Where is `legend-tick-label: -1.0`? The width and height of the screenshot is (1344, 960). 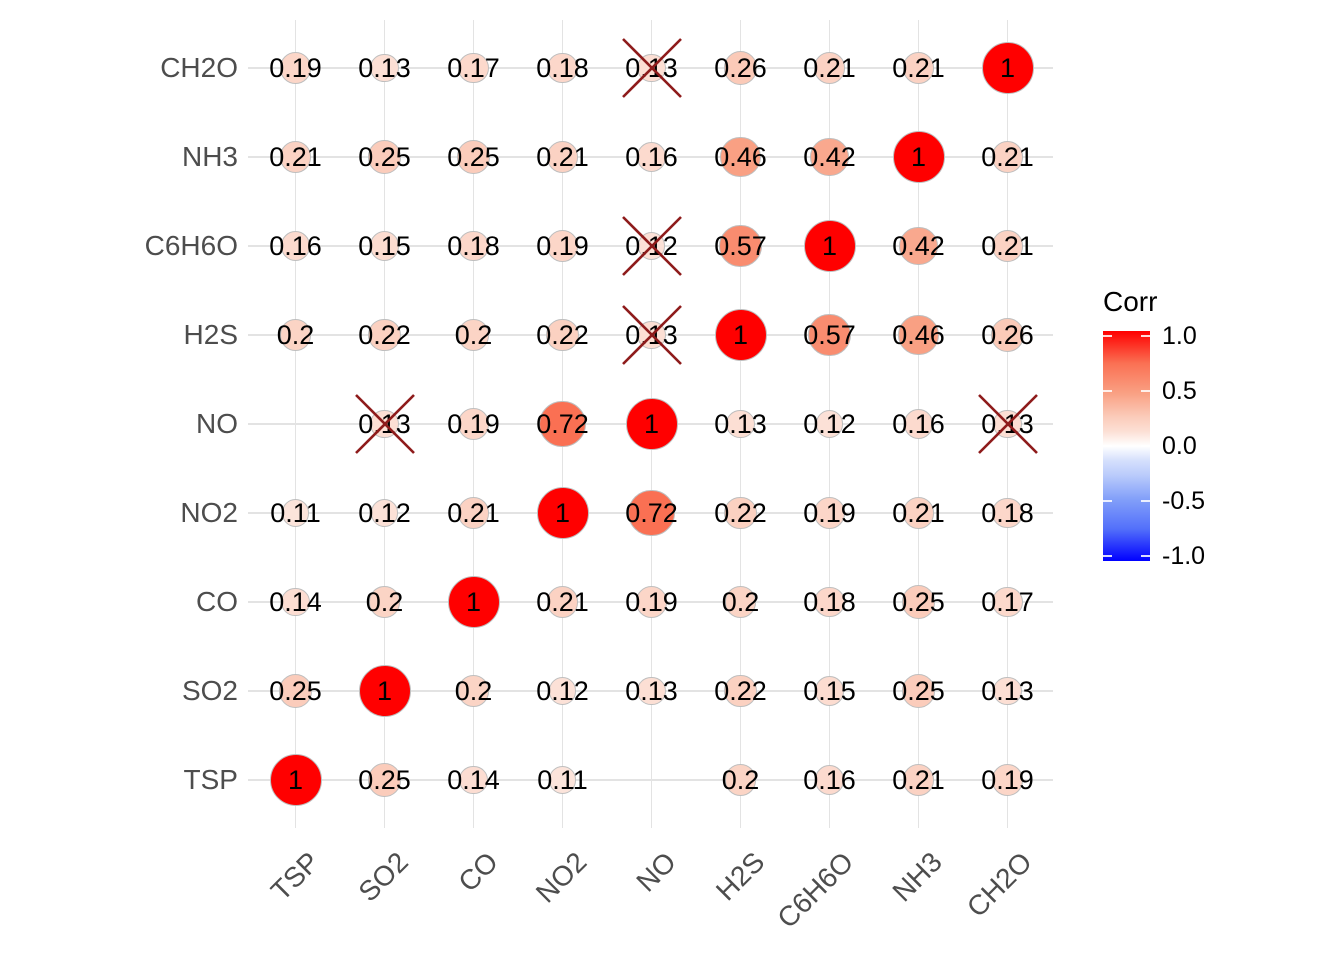 legend-tick-label: -1.0 is located at coordinates (1184, 555).